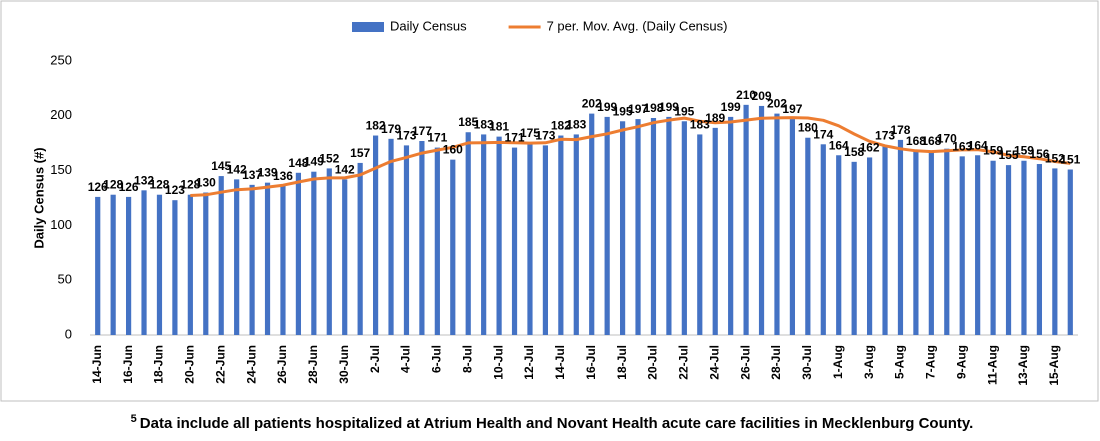 The width and height of the screenshot is (1100, 441). What do you see at coordinates (653, 108) in the screenshot?
I see `data-label: 198` at bounding box center [653, 108].